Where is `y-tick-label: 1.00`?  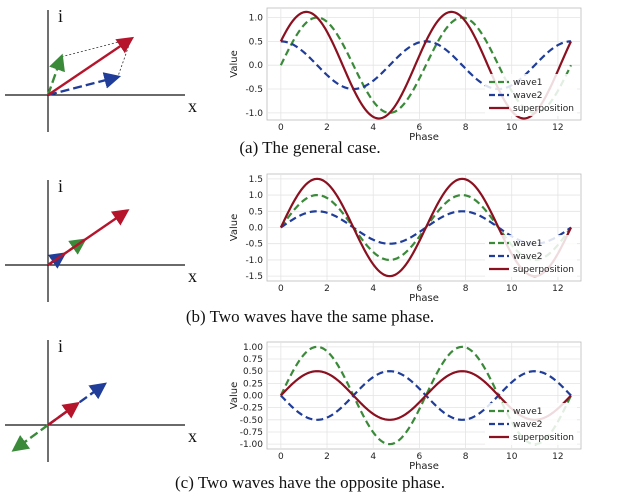 y-tick-label: 1.00 is located at coordinates (253, 348).